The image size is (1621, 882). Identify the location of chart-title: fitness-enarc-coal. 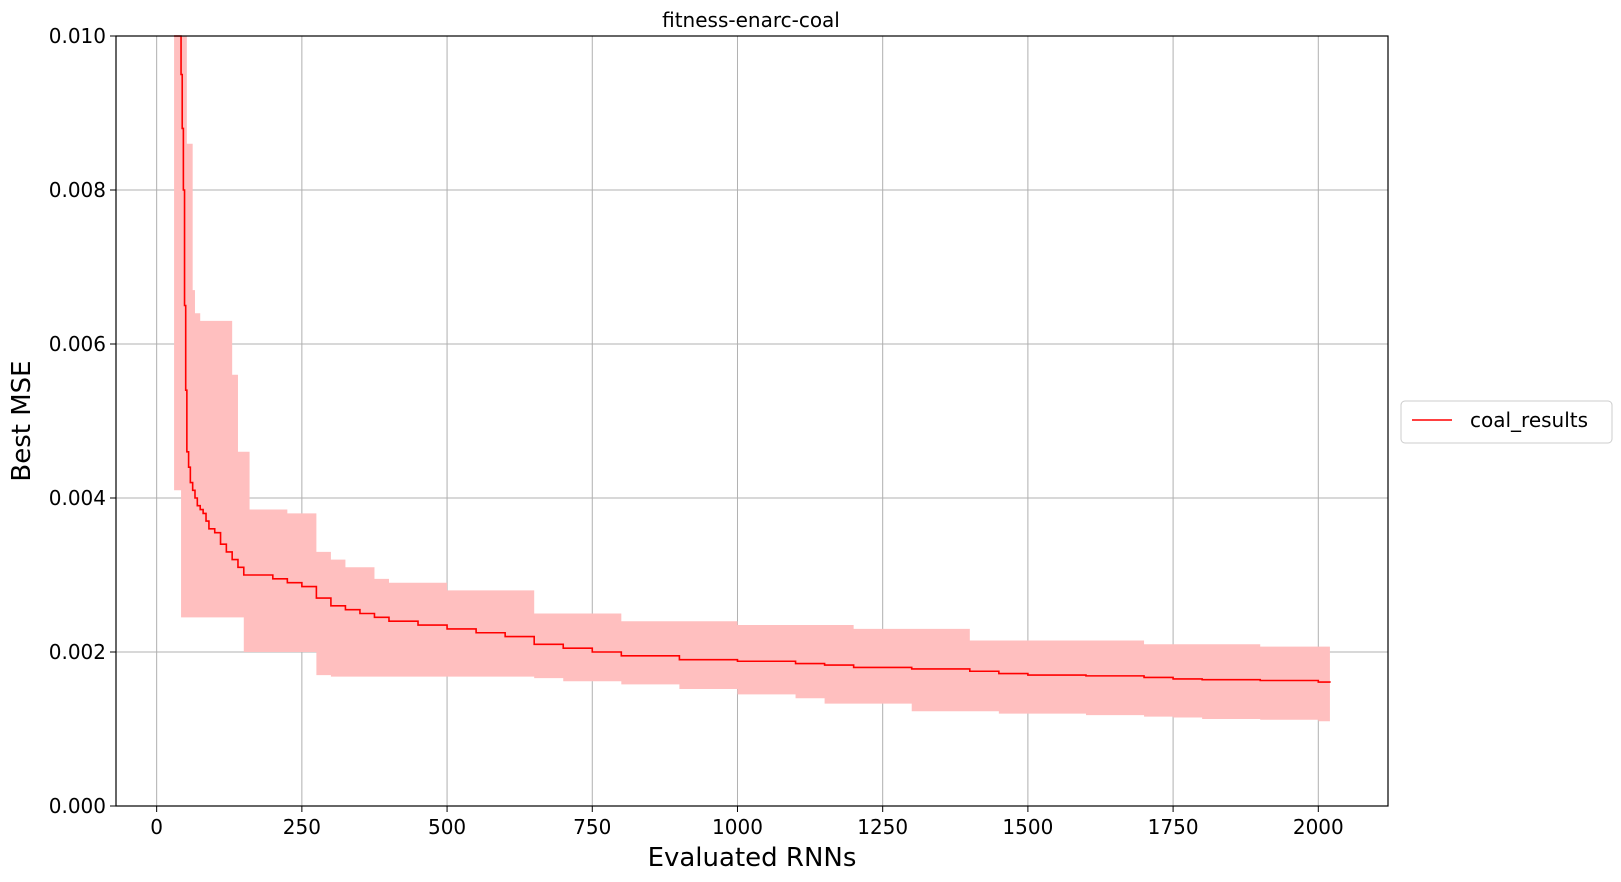
(751, 20).